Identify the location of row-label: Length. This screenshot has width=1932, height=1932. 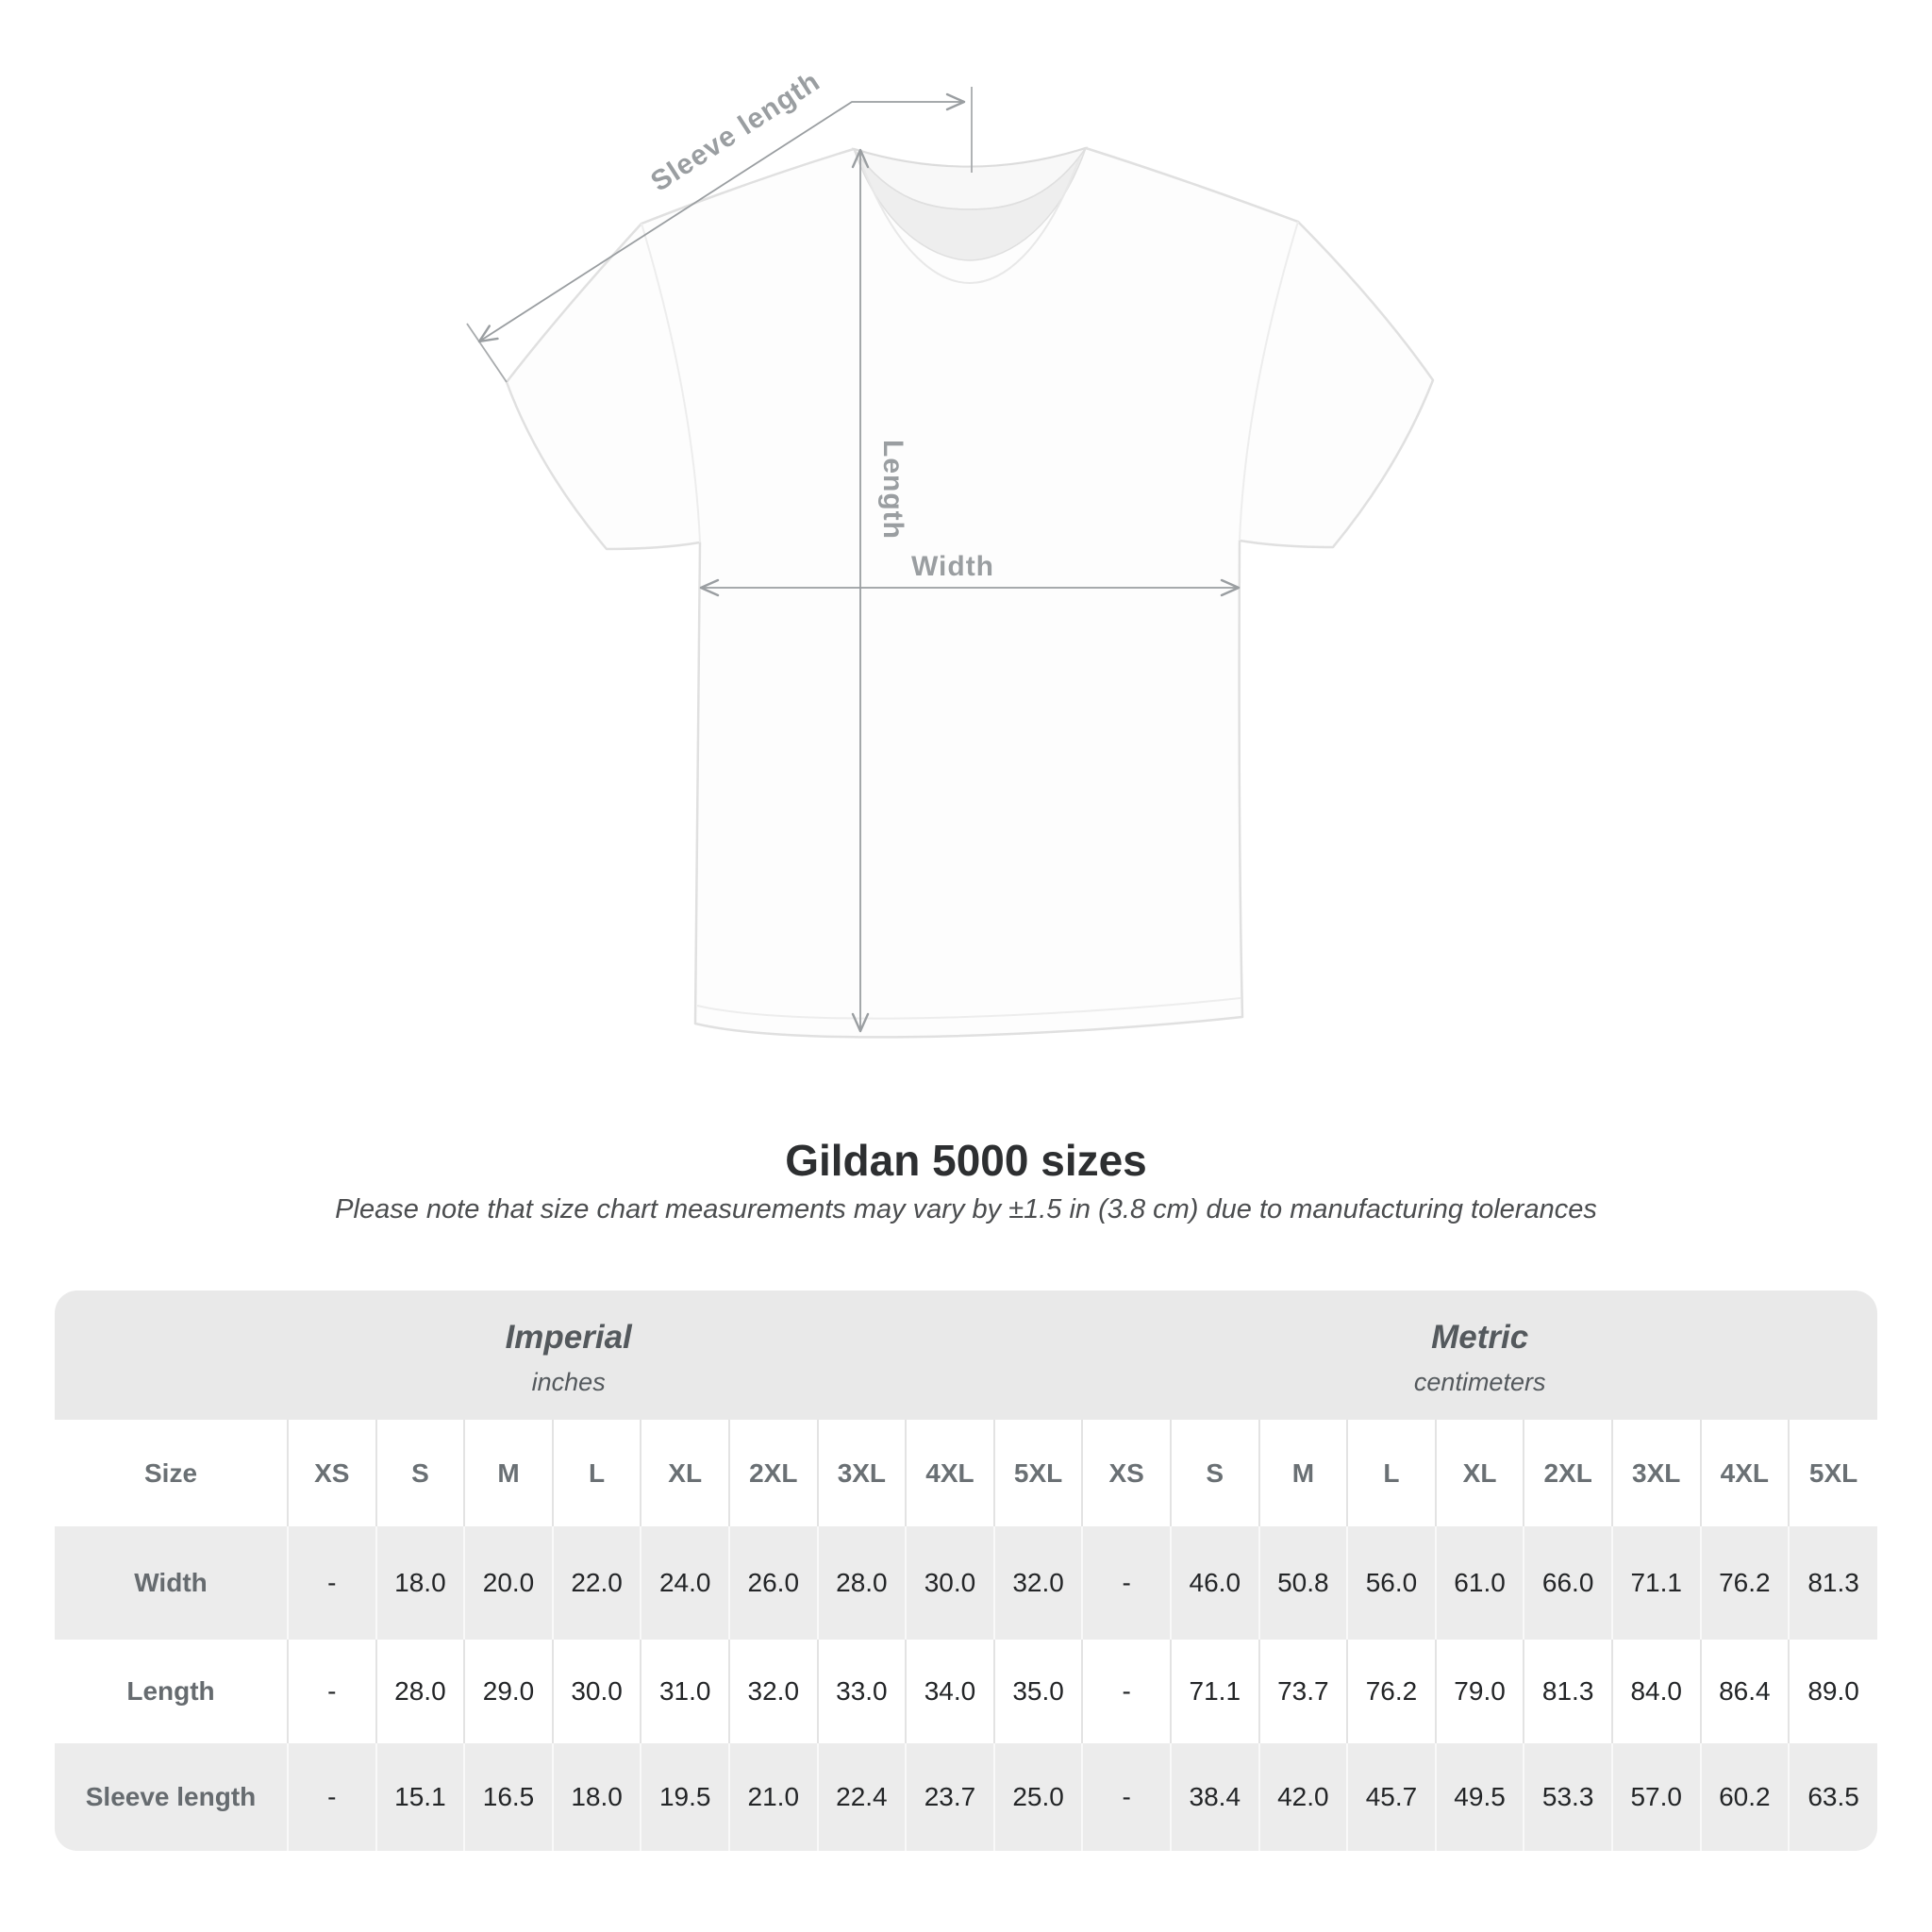
(172, 1692).